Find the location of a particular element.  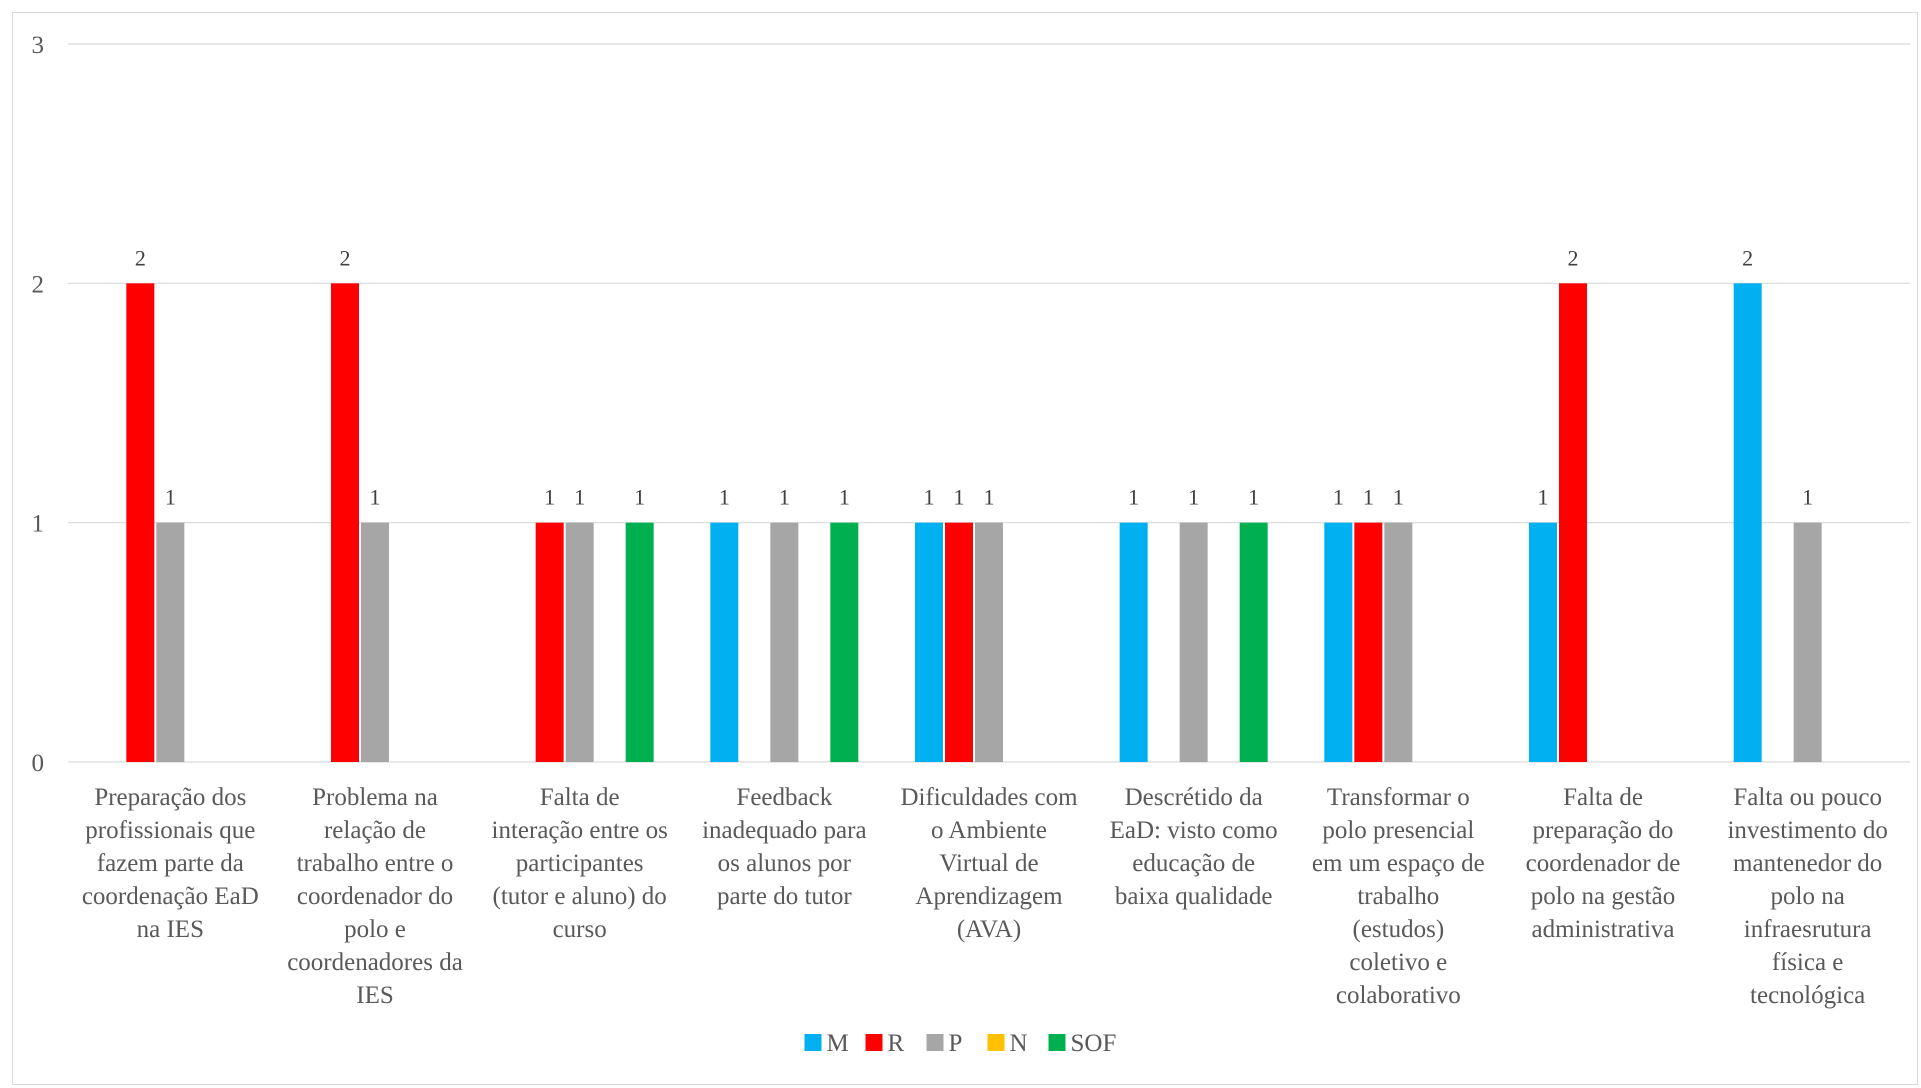

x-category-label-line: coordenação EaD is located at coordinates (170, 896).